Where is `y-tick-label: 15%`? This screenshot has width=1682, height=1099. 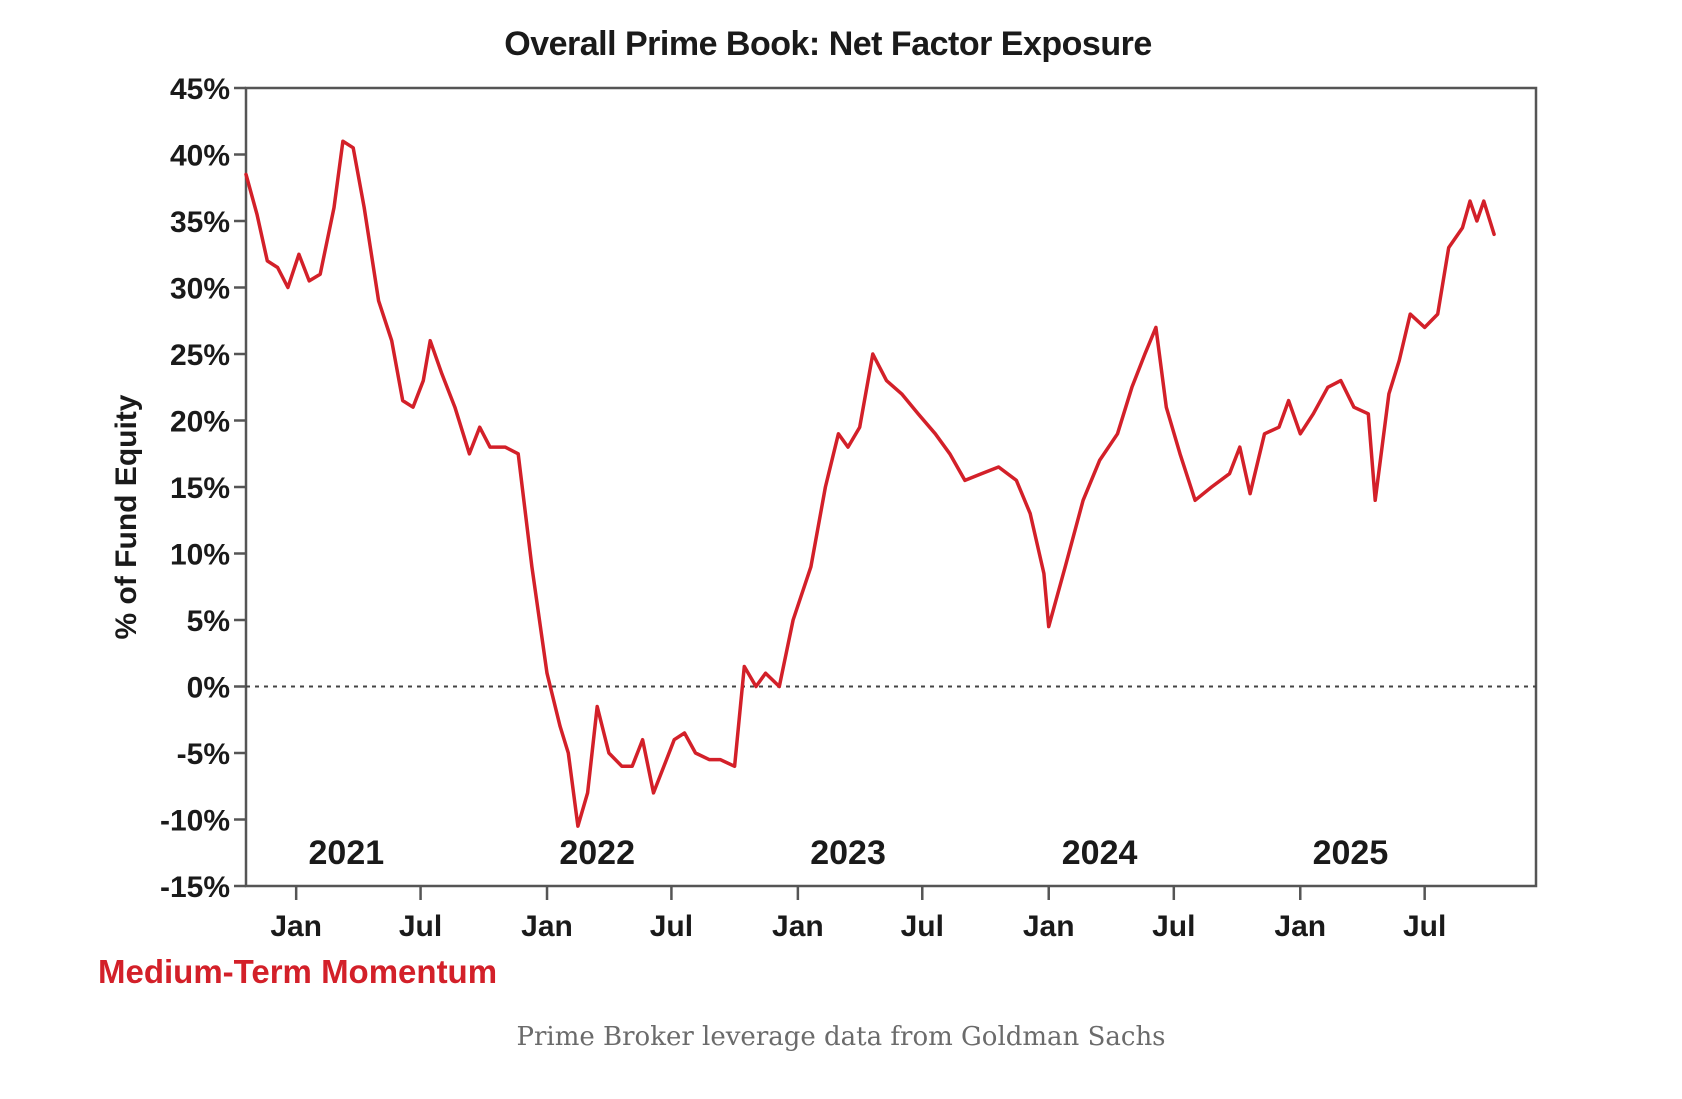
y-tick-label: 15% is located at coordinates (200, 488).